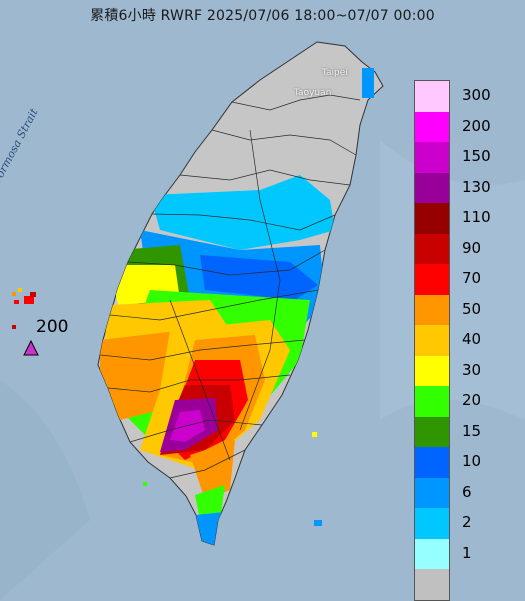 The height and width of the screenshot is (601, 525). Describe the element at coordinates (476, 125) in the screenshot. I see `legend-label: 200` at that location.